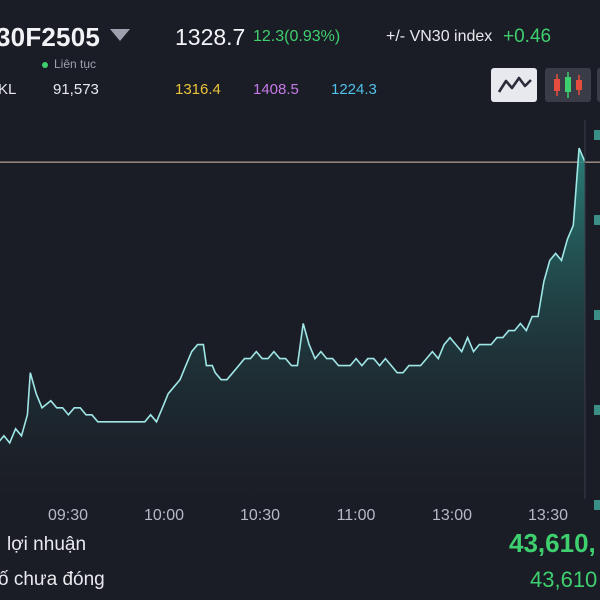 The height and width of the screenshot is (600, 600). Describe the element at coordinates (527, 36) in the screenshot. I see `vn30-index-change: +0.46` at that location.